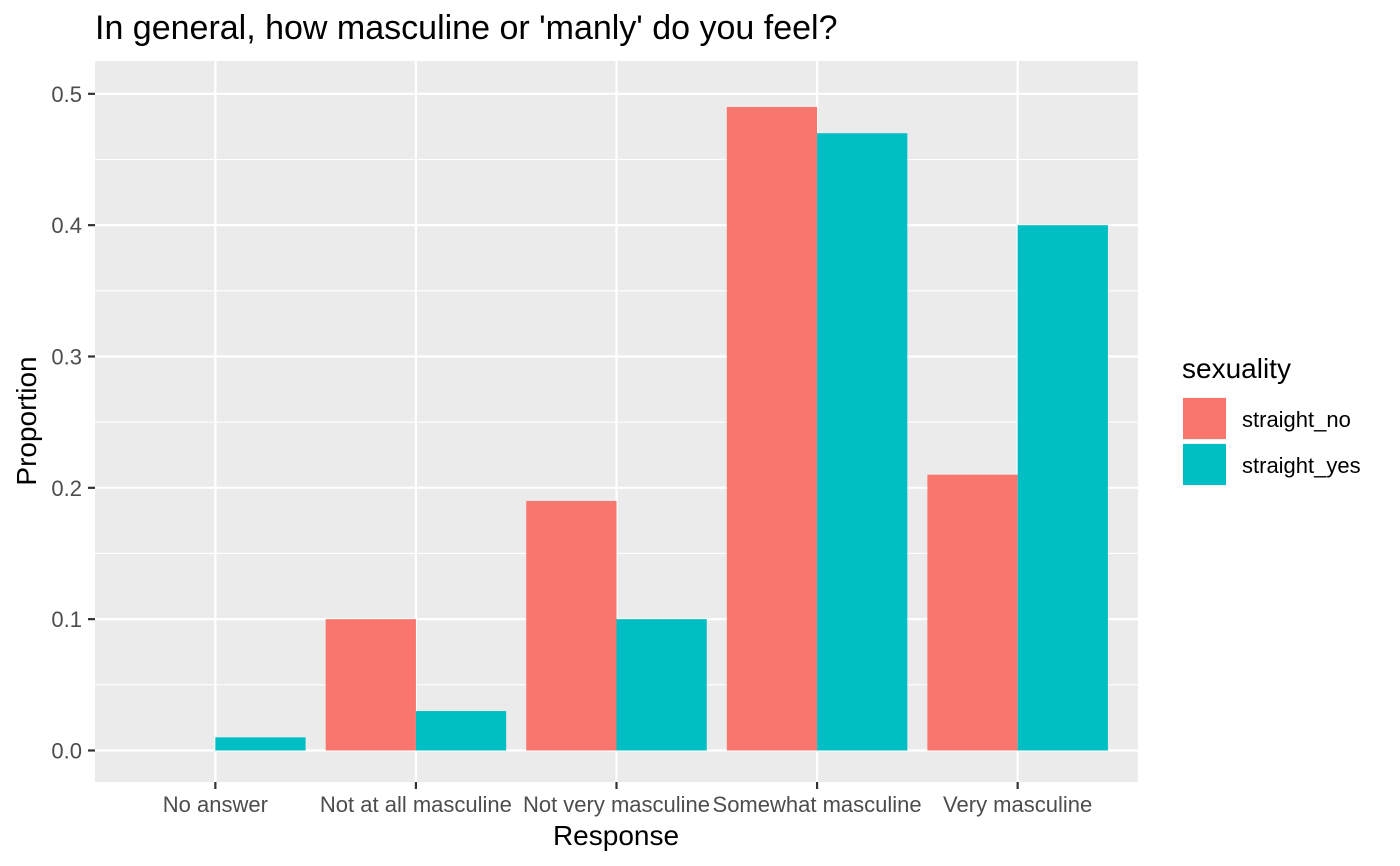 This screenshot has height=866, width=1400. Describe the element at coordinates (26, 420) in the screenshot. I see `y-axis-title: Proportion` at that location.